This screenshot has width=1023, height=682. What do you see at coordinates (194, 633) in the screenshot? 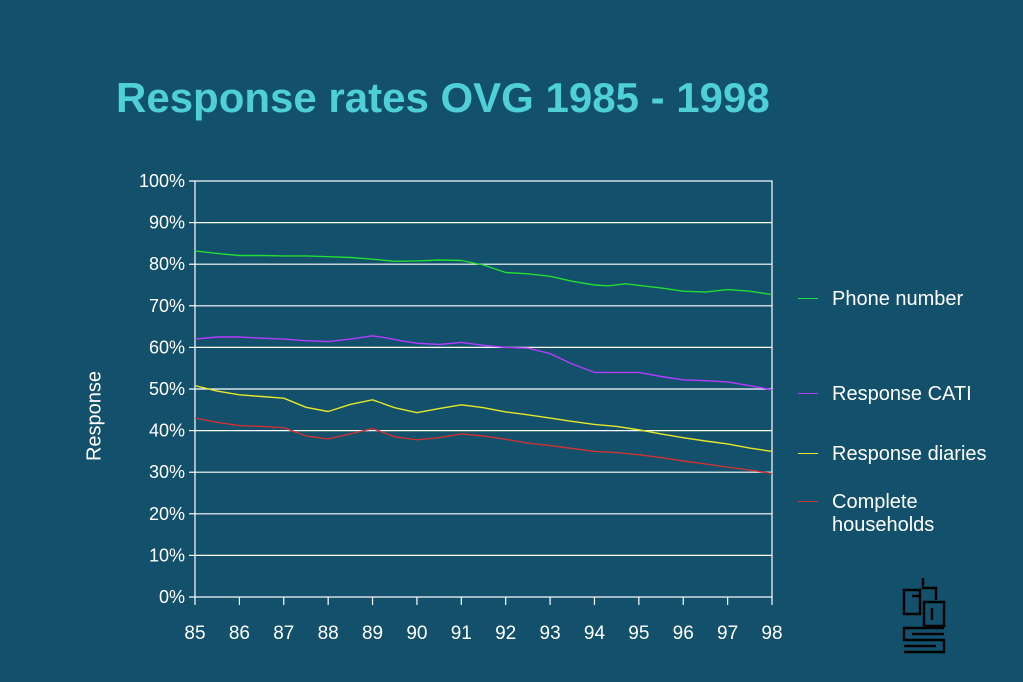
I see `x-tick-label: 85` at bounding box center [194, 633].